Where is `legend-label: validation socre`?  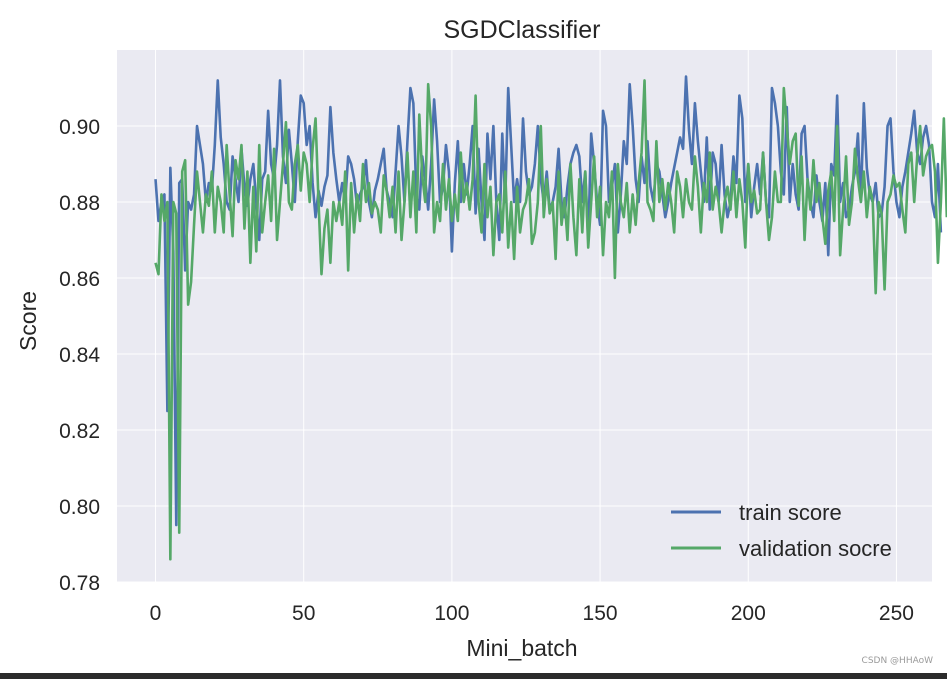 legend-label: validation socre is located at coordinates (815, 548).